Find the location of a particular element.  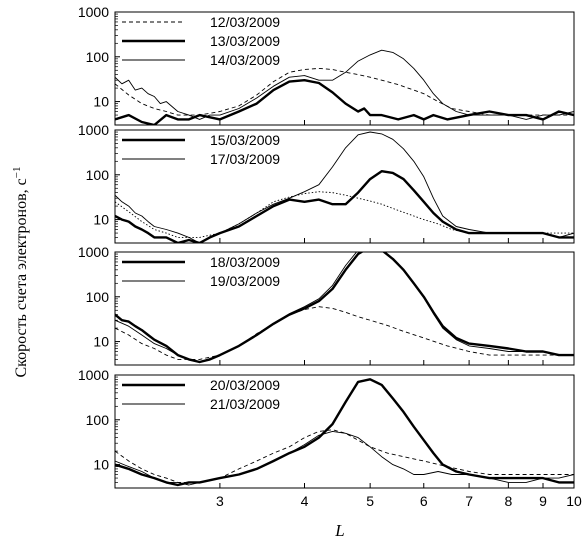

x-axis-label: L is located at coordinates (339, 530).